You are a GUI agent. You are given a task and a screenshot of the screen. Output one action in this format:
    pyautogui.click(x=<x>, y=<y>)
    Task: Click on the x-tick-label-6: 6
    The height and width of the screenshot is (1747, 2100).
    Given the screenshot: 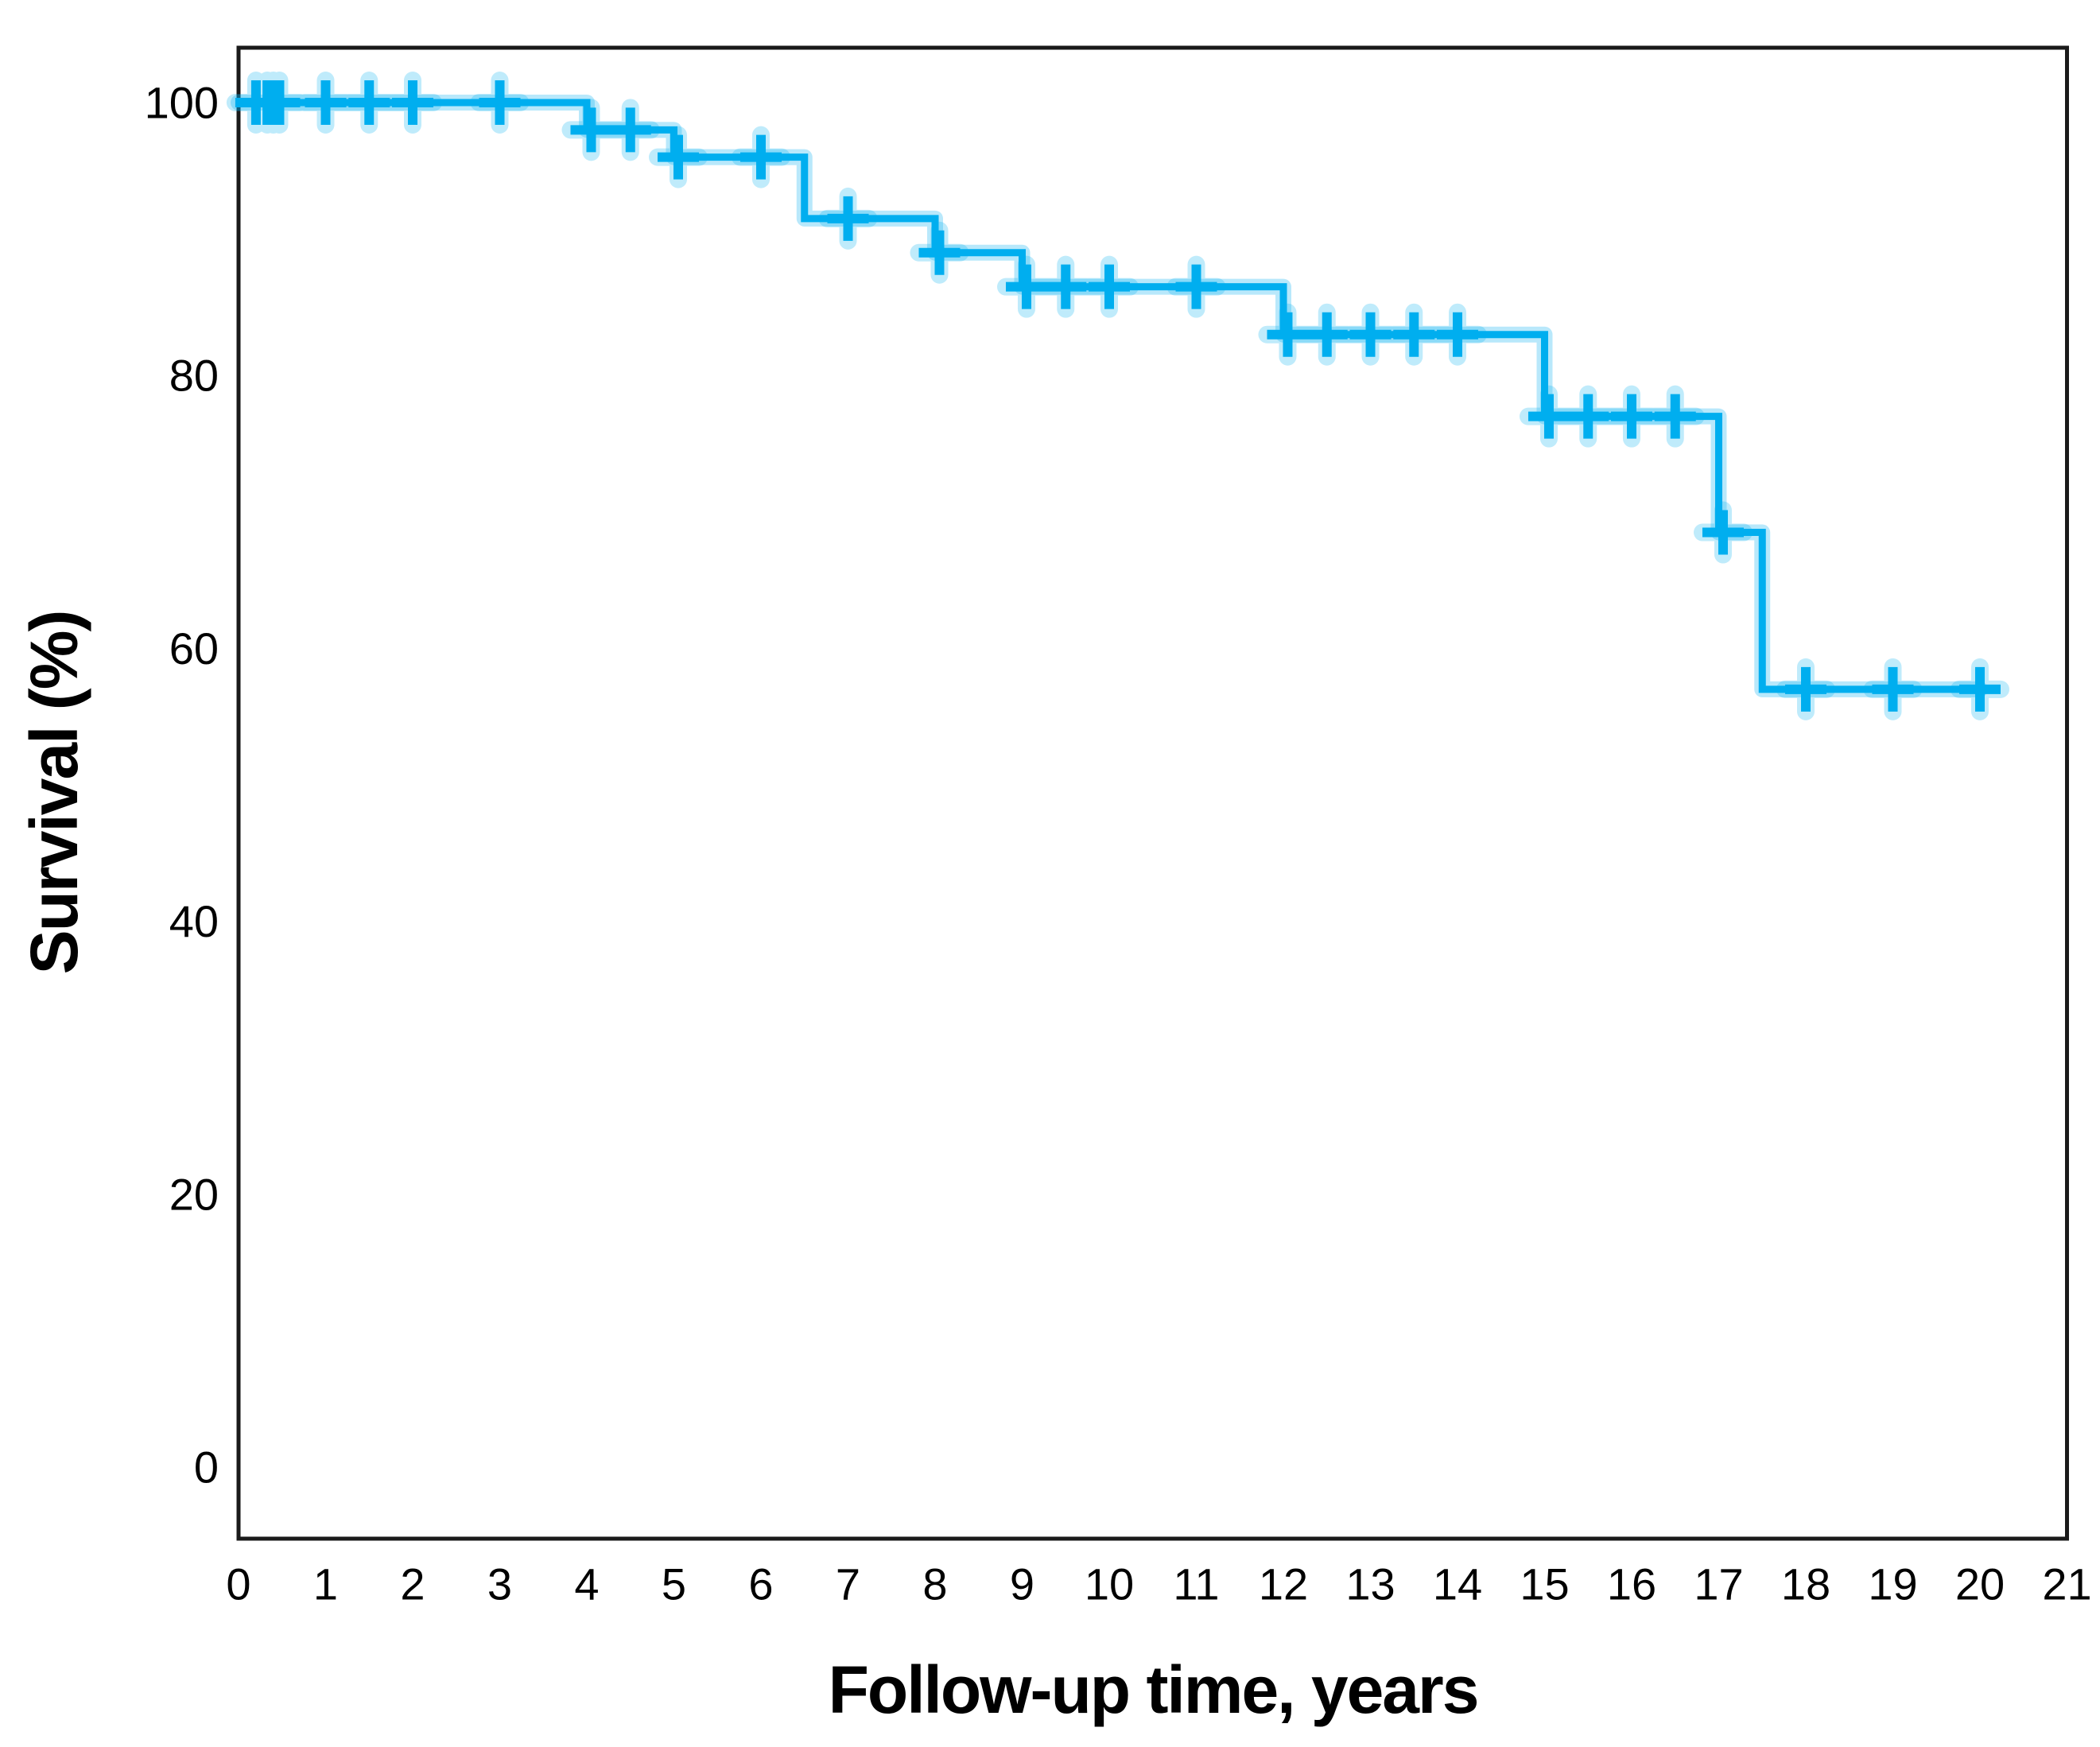 What is the action you would take?
    pyautogui.click(x=760, y=1584)
    